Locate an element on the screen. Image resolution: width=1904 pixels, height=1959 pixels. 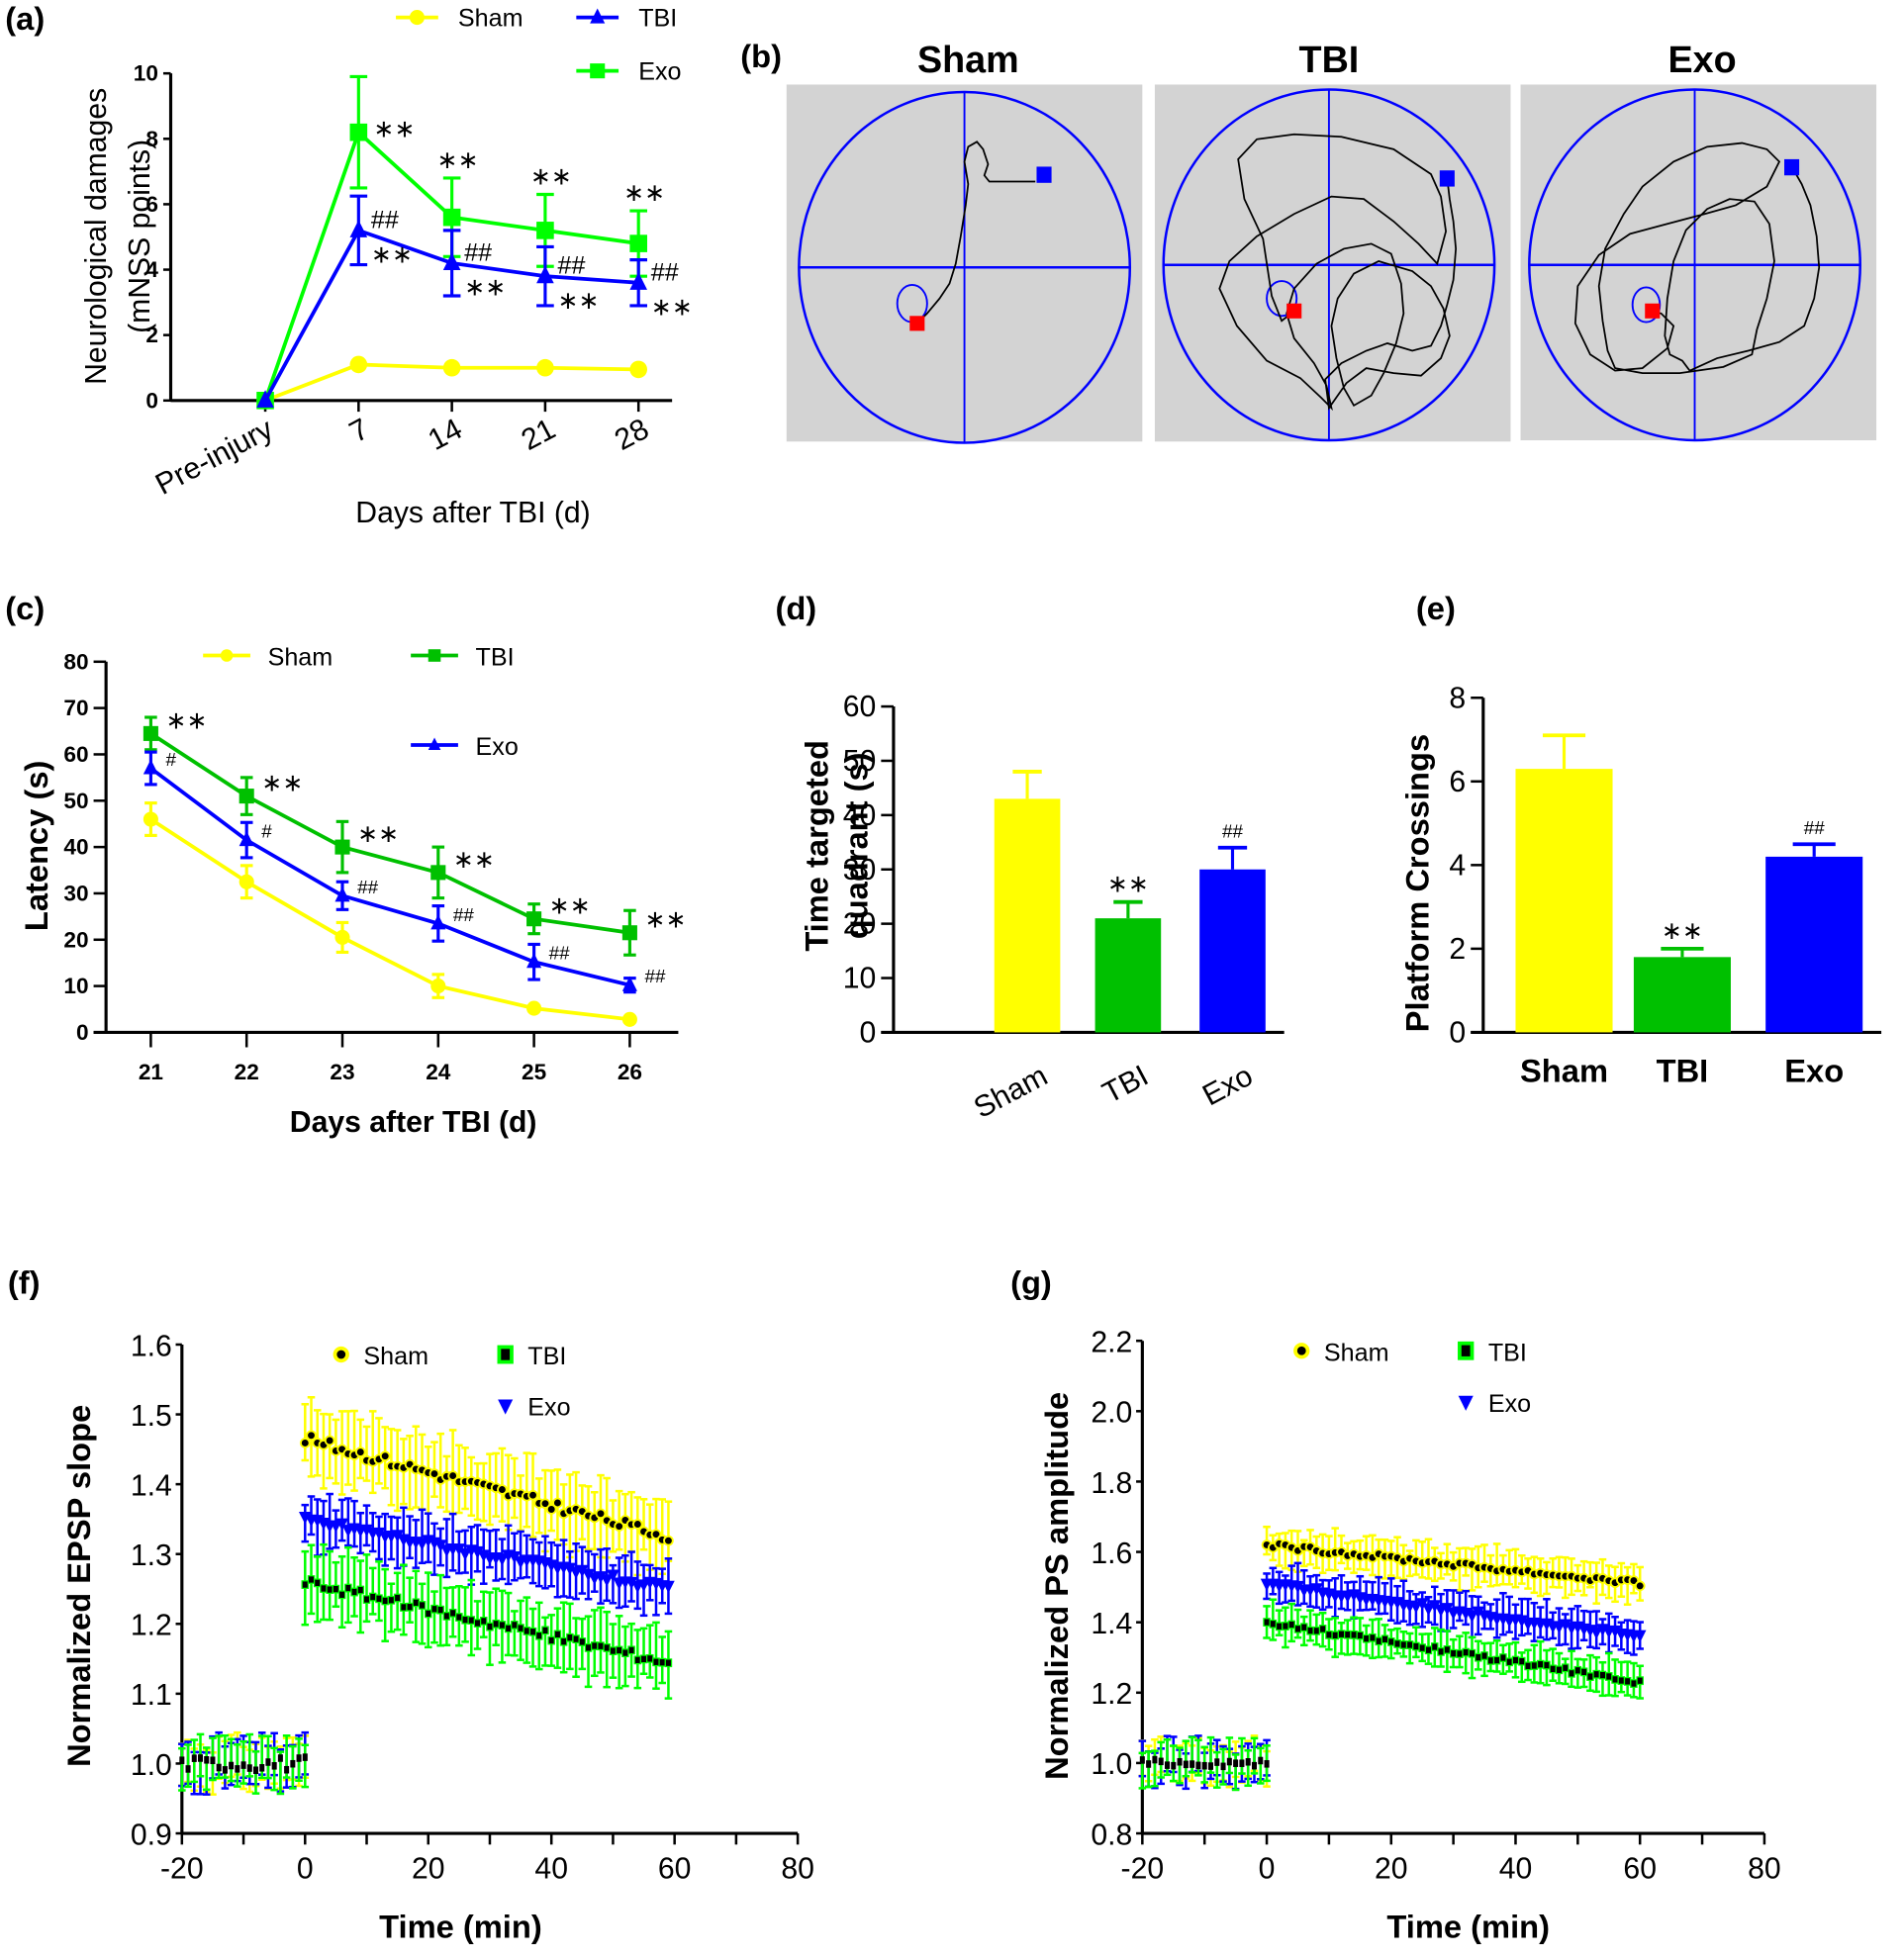
y-tick-label: 1.4 is located at coordinates (151, 1485).